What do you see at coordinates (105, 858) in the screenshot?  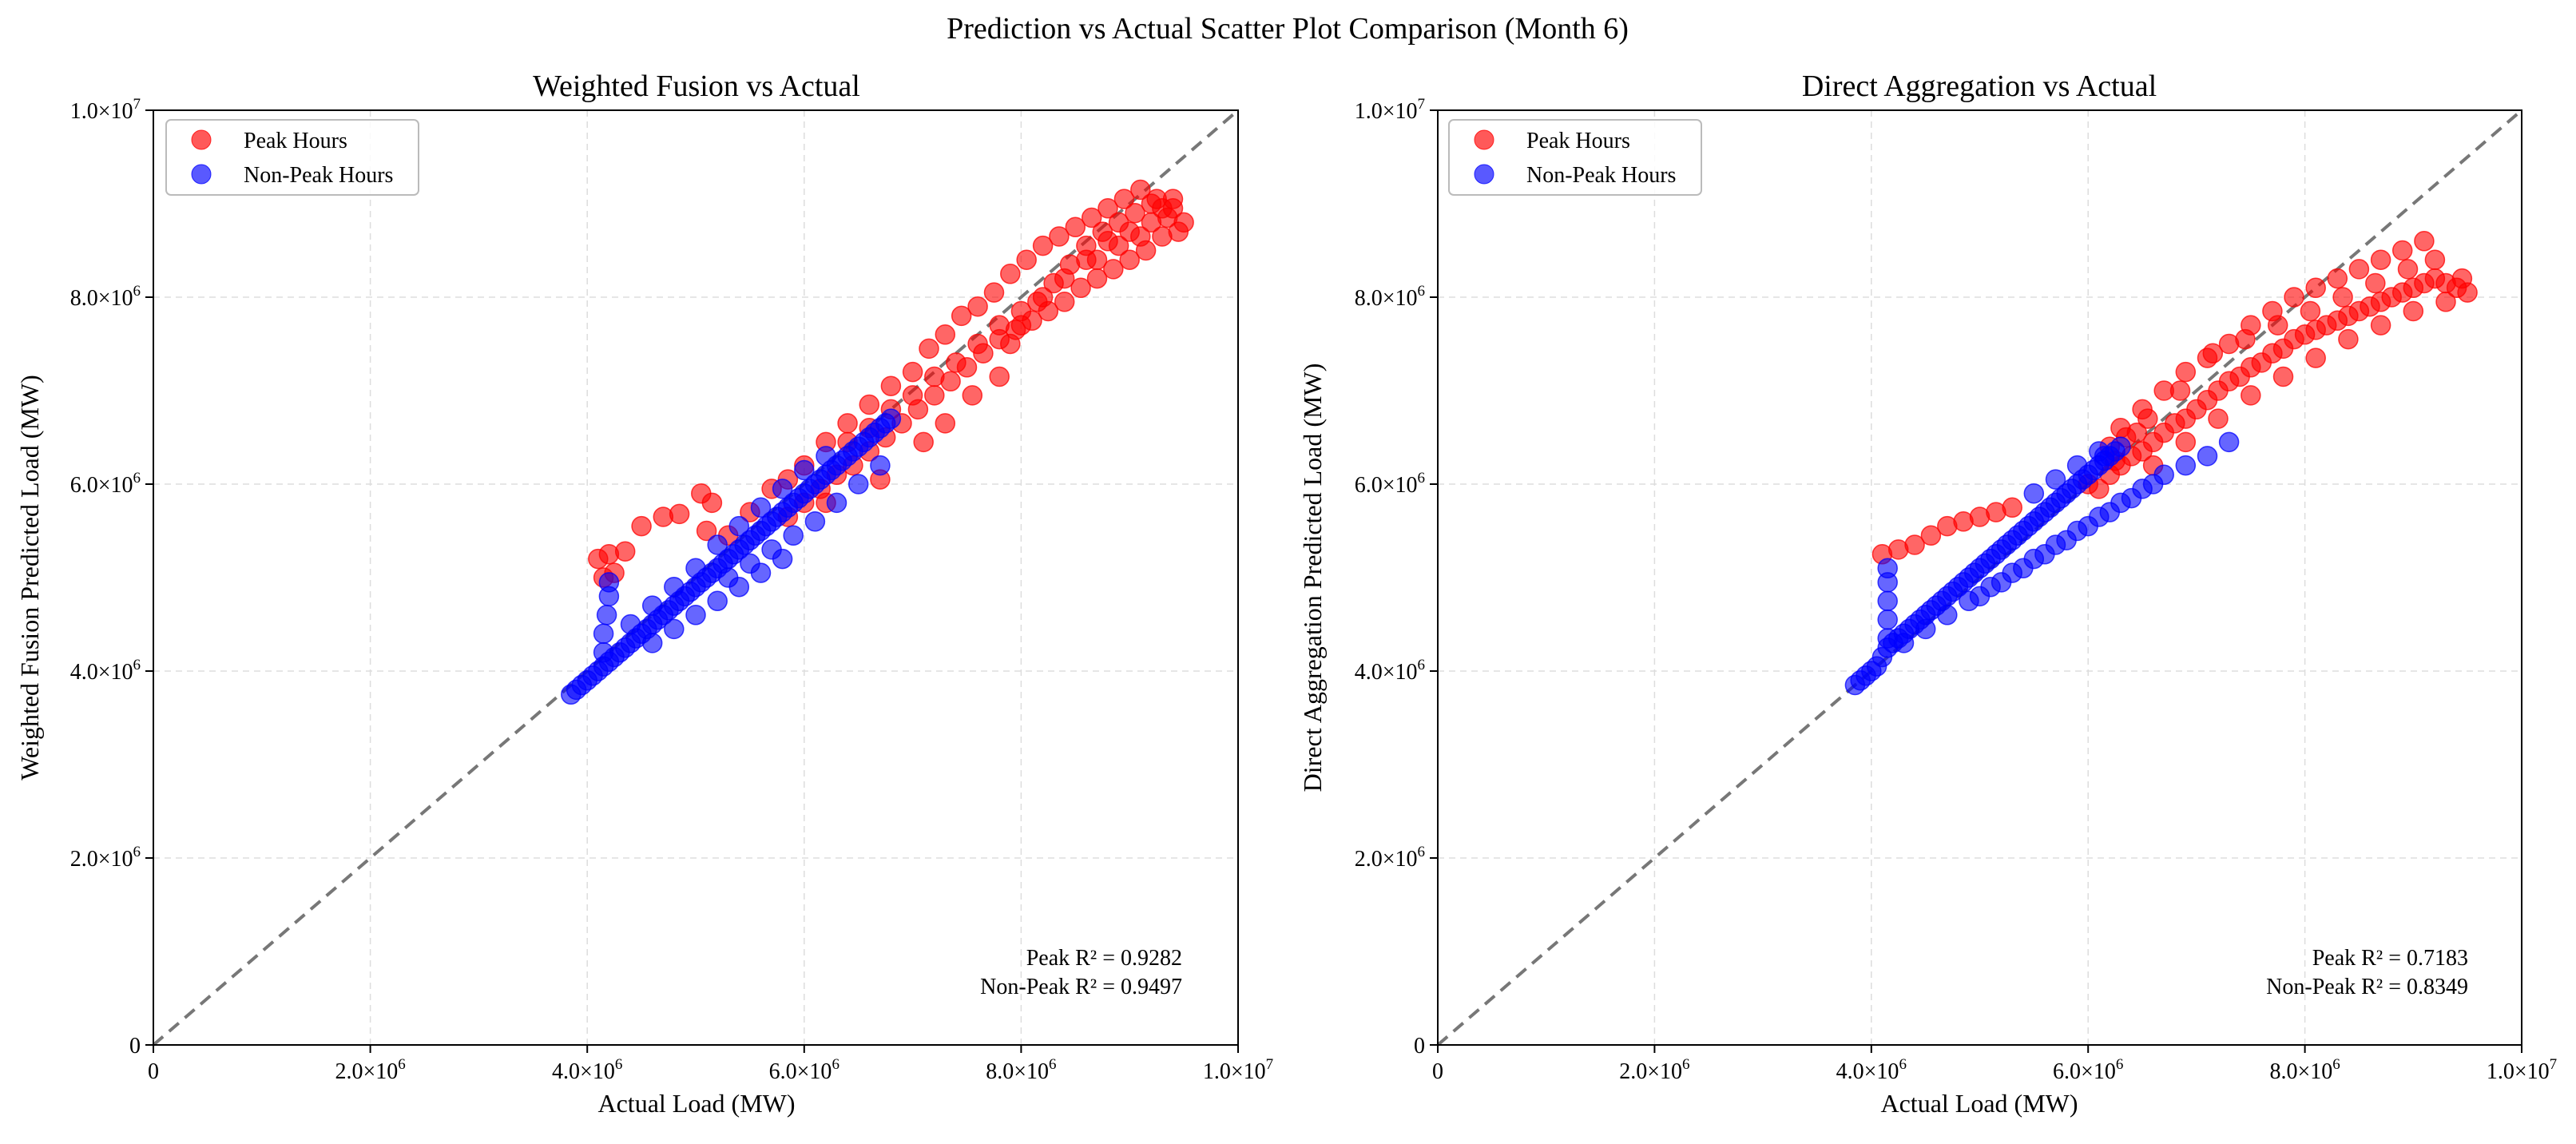 I see `y-tick-label: 2.0×10⁶` at bounding box center [105, 858].